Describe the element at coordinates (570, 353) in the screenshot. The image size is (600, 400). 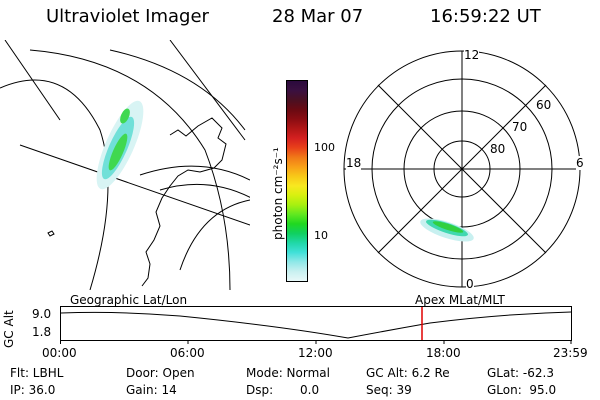
I see `time-tick-2359: 23:59` at that location.